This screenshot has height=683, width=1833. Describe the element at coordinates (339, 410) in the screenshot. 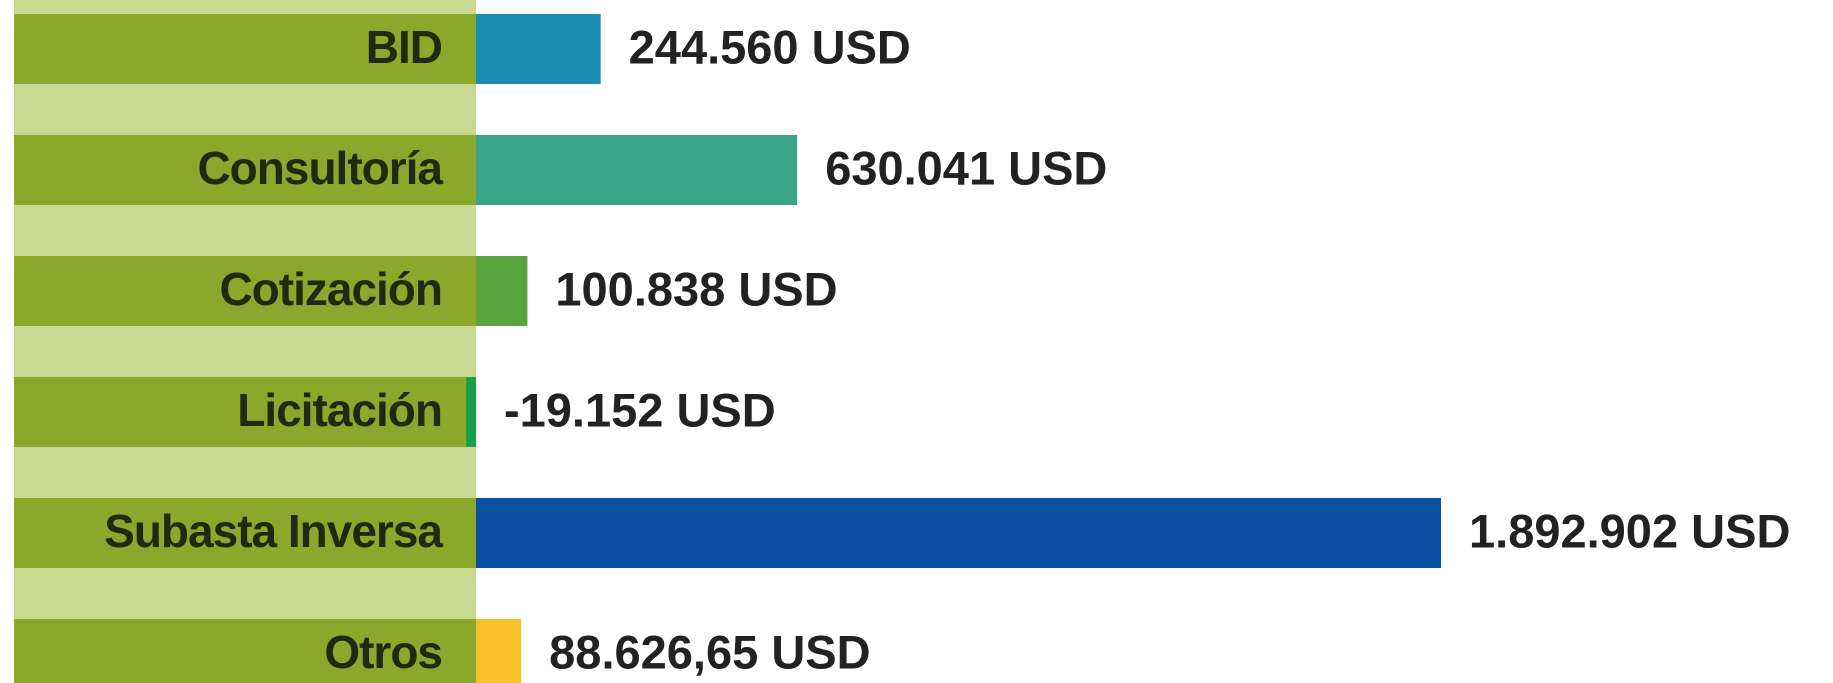

I see `category-label: Licitación` at that location.